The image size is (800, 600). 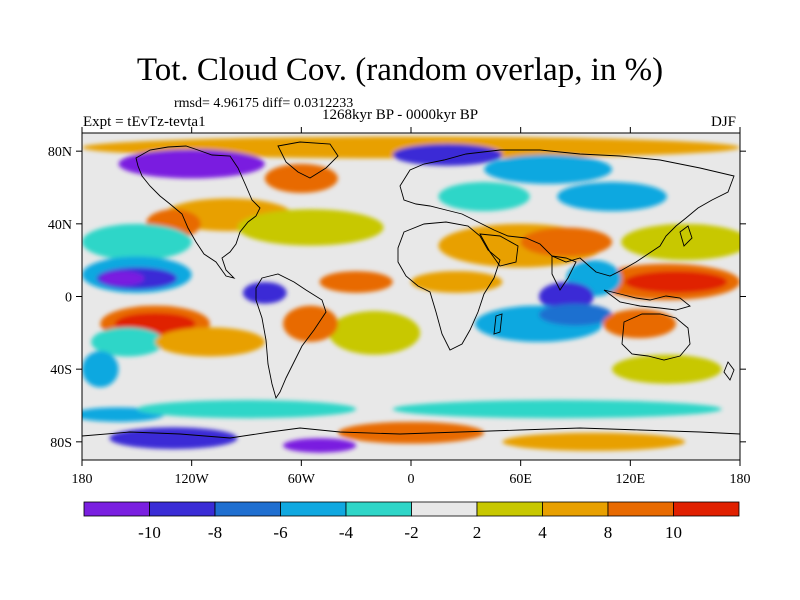 What do you see at coordinates (411, 532) in the screenshot?
I see `colorbar-label: -2` at bounding box center [411, 532].